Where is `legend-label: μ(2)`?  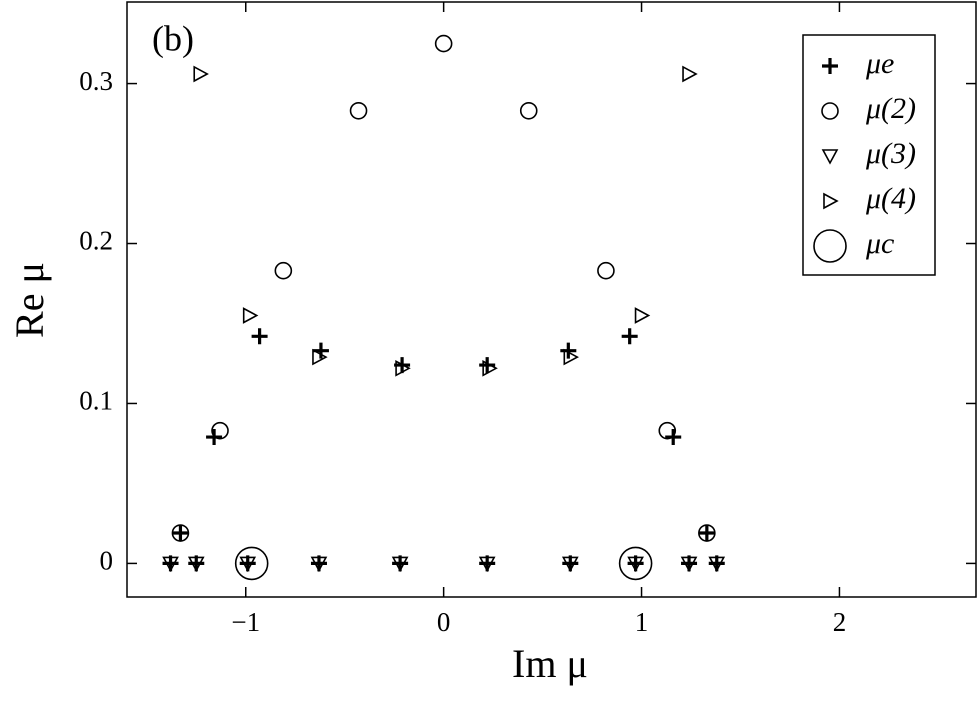
legend-label: μ(2) is located at coordinates (890, 108).